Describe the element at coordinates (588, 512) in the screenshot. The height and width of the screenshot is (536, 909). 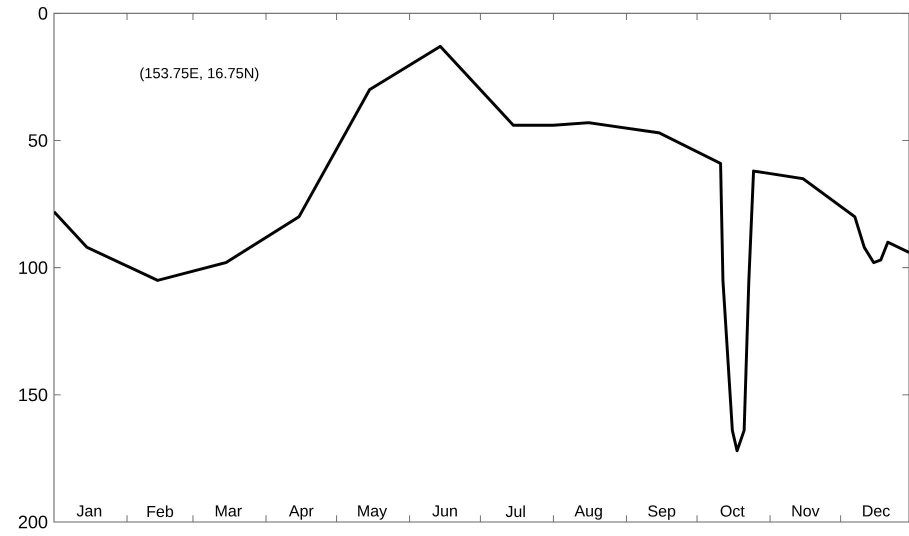
I see `x-tick-label: Aug` at that location.